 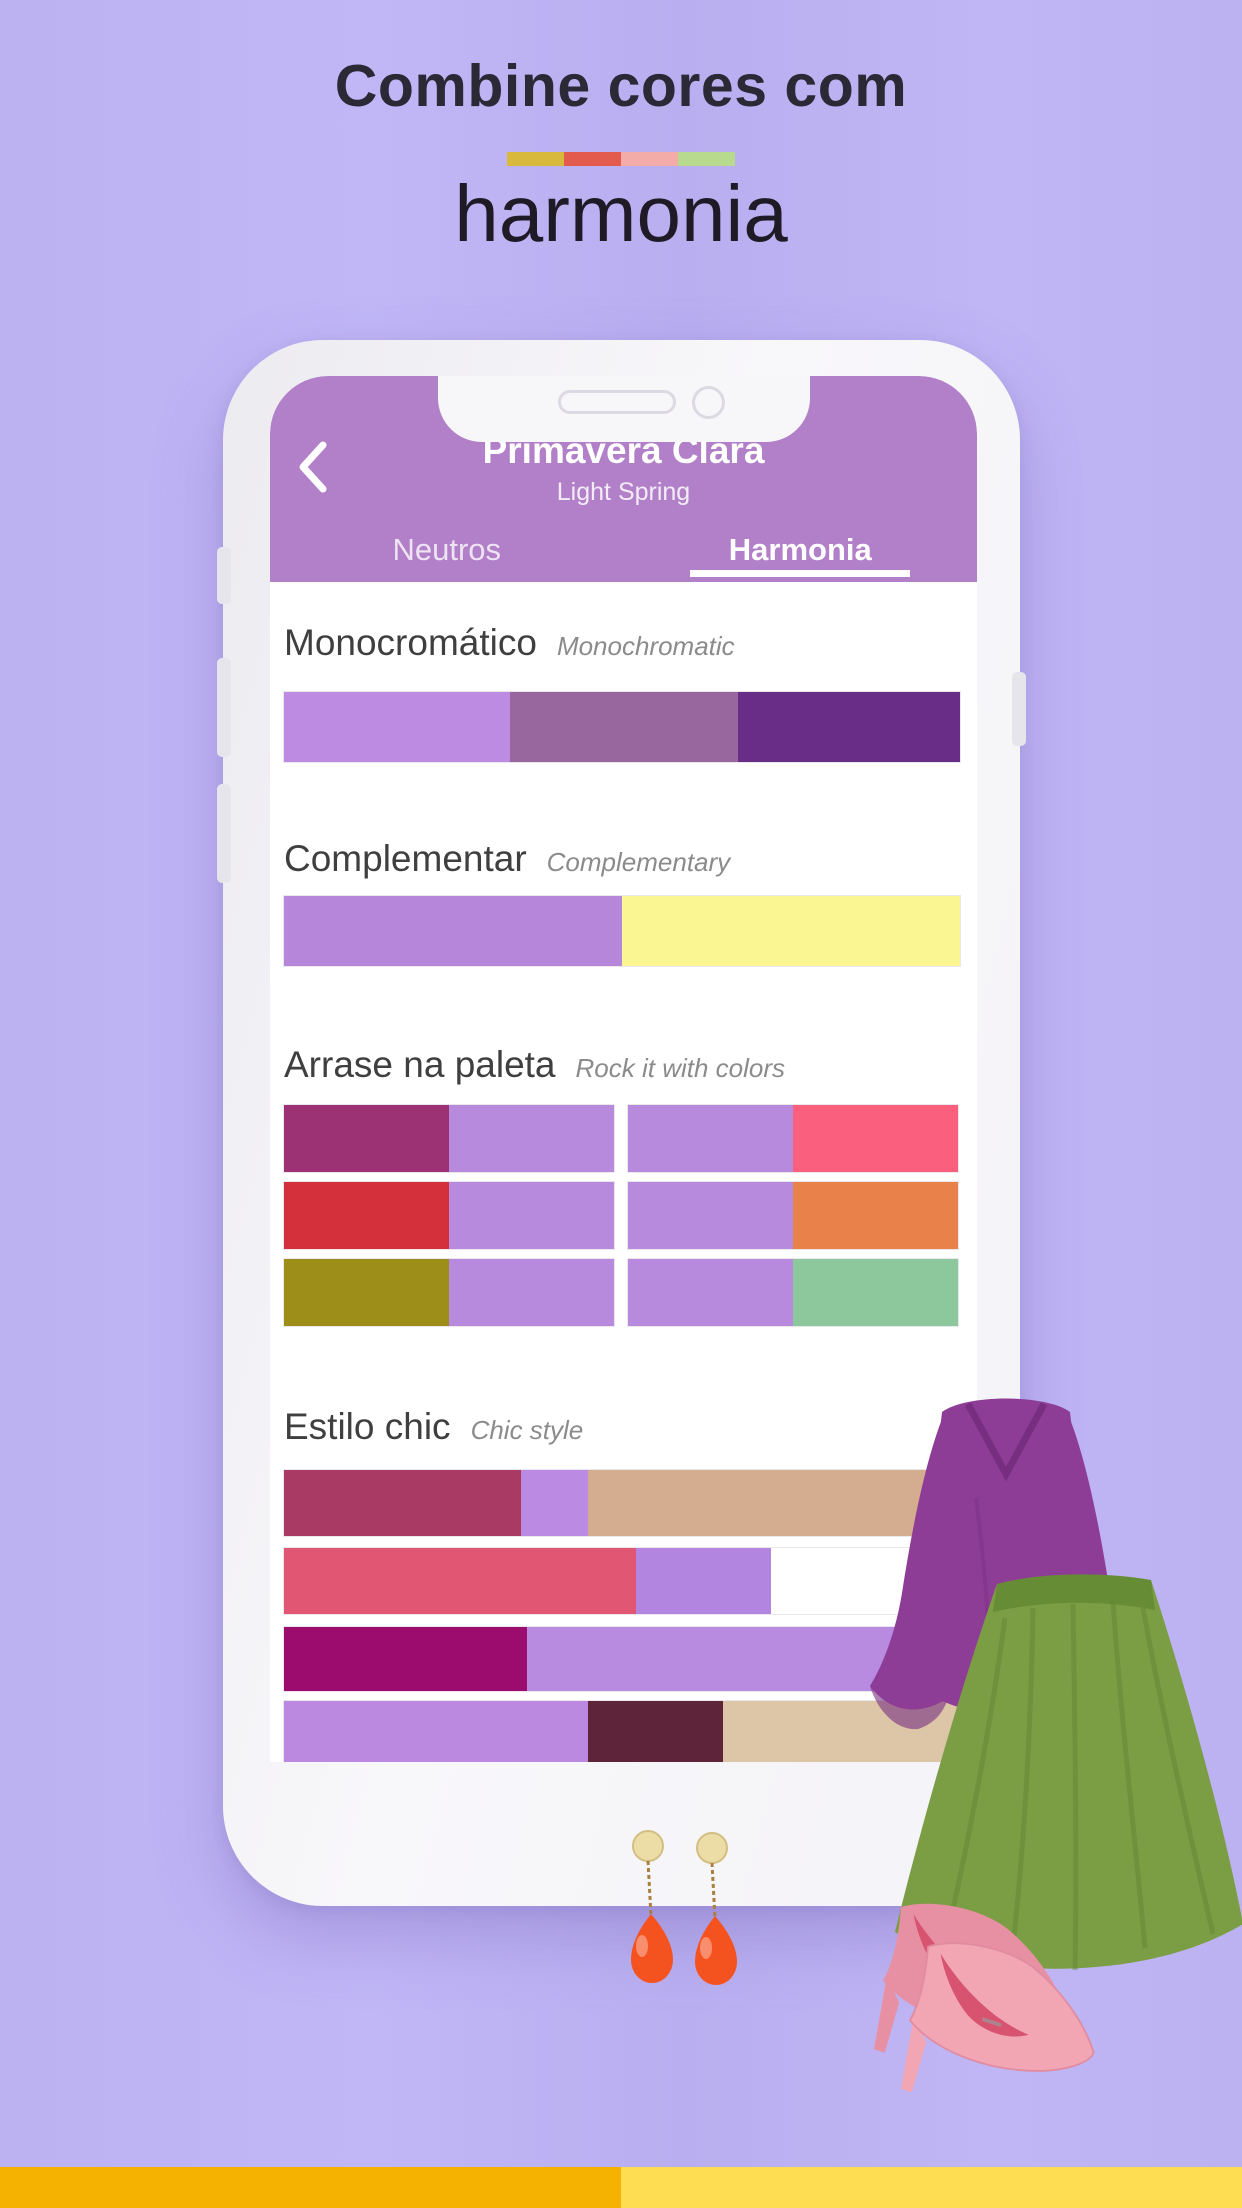 I want to click on skirt-waistband, so click(x=1074, y=1593).